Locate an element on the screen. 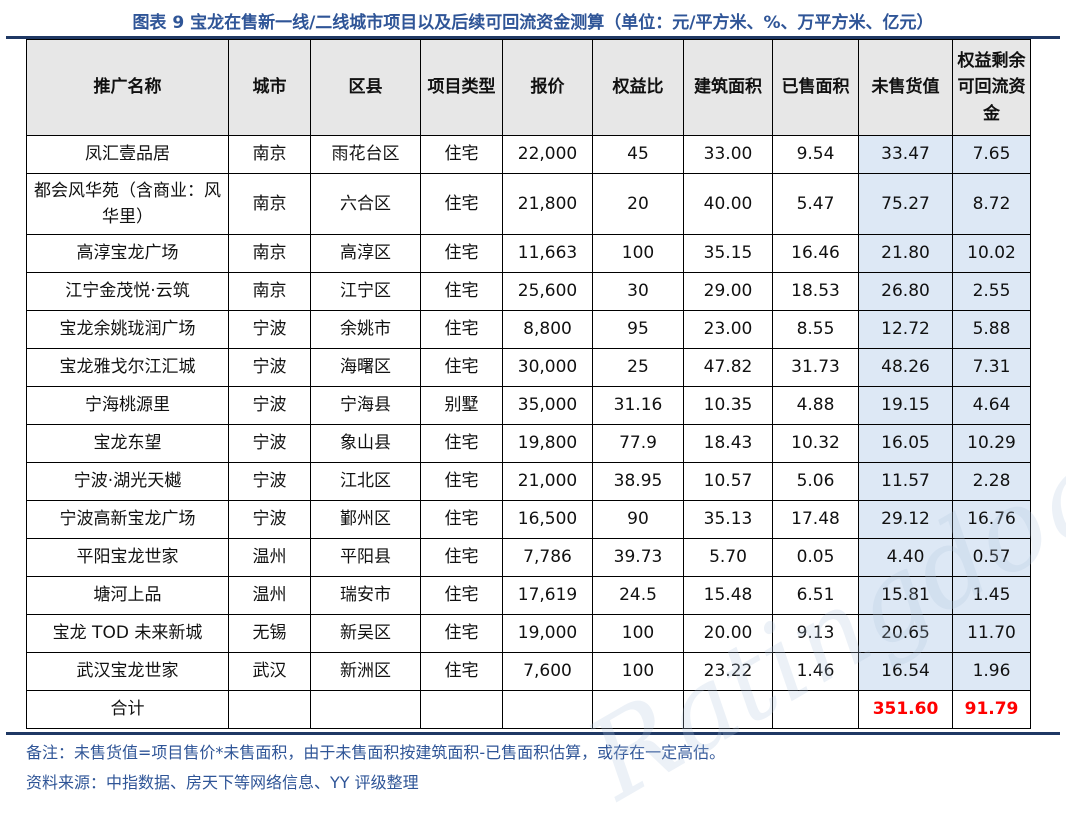 This screenshot has width=1066, height=824. table-cell: 宝龙东望 is located at coordinates (127, 443).